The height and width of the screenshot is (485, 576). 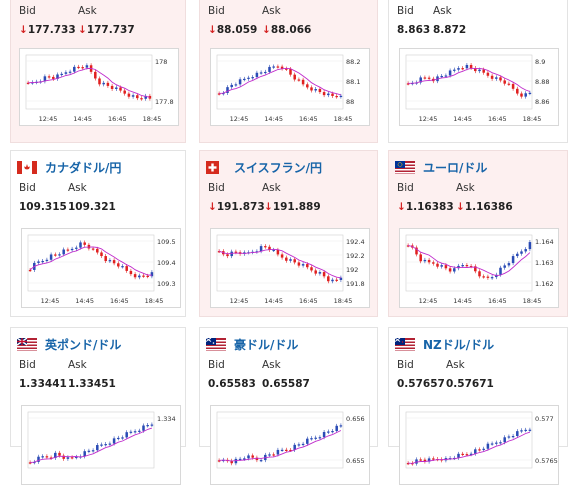 What do you see at coordinates (216, 365) in the screenshot?
I see `bid-label: Bid` at bounding box center [216, 365].